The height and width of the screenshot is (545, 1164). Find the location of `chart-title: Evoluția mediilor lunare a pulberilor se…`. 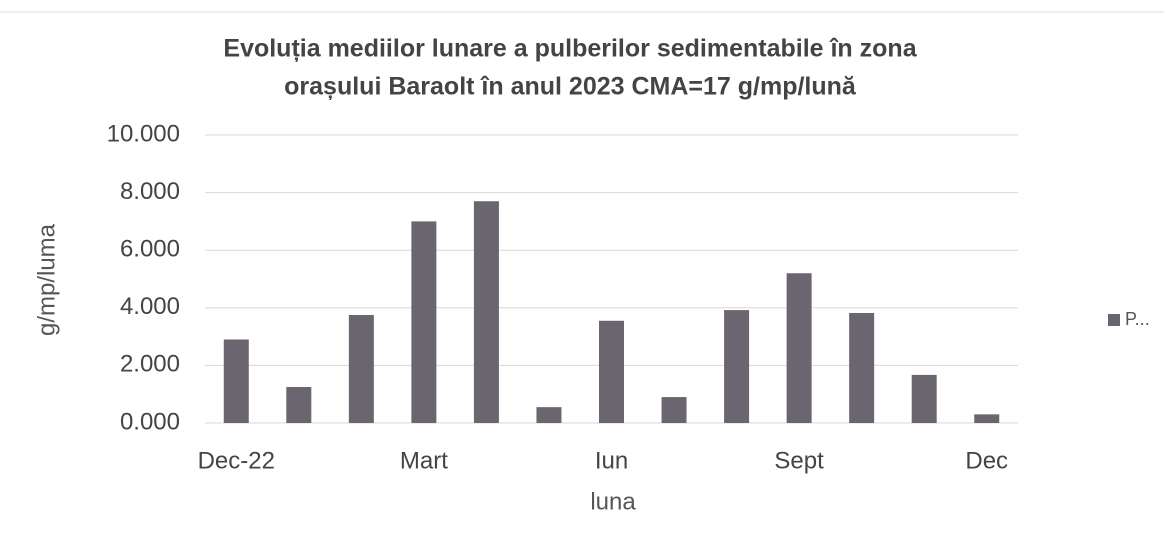

chart-title: Evoluția mediilor lunare a pulberilor se… is located at coordinates (570, 49).